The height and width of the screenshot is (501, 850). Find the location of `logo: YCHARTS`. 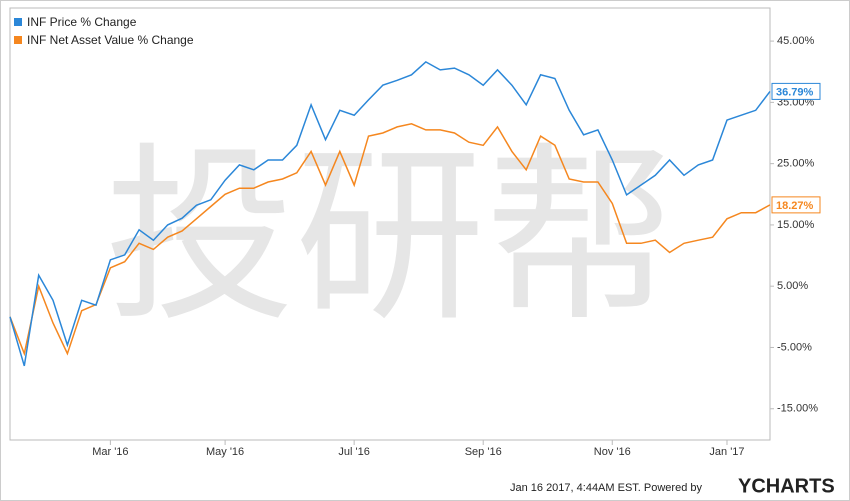

logo: YCHARTS is located at coordinates (786, 486).